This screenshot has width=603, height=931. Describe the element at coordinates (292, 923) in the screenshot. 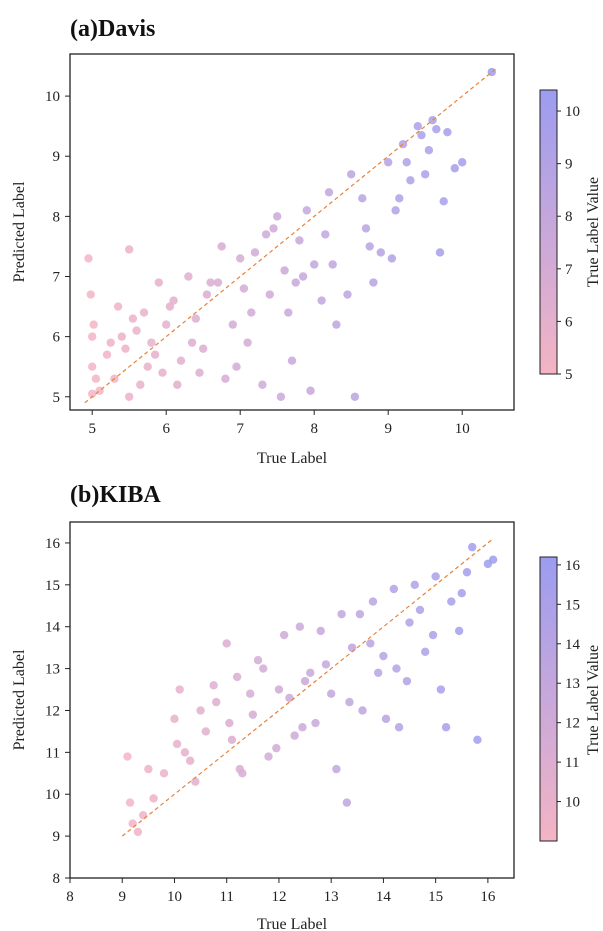

I see `kiba-x-axis-label: True Label` at that location.